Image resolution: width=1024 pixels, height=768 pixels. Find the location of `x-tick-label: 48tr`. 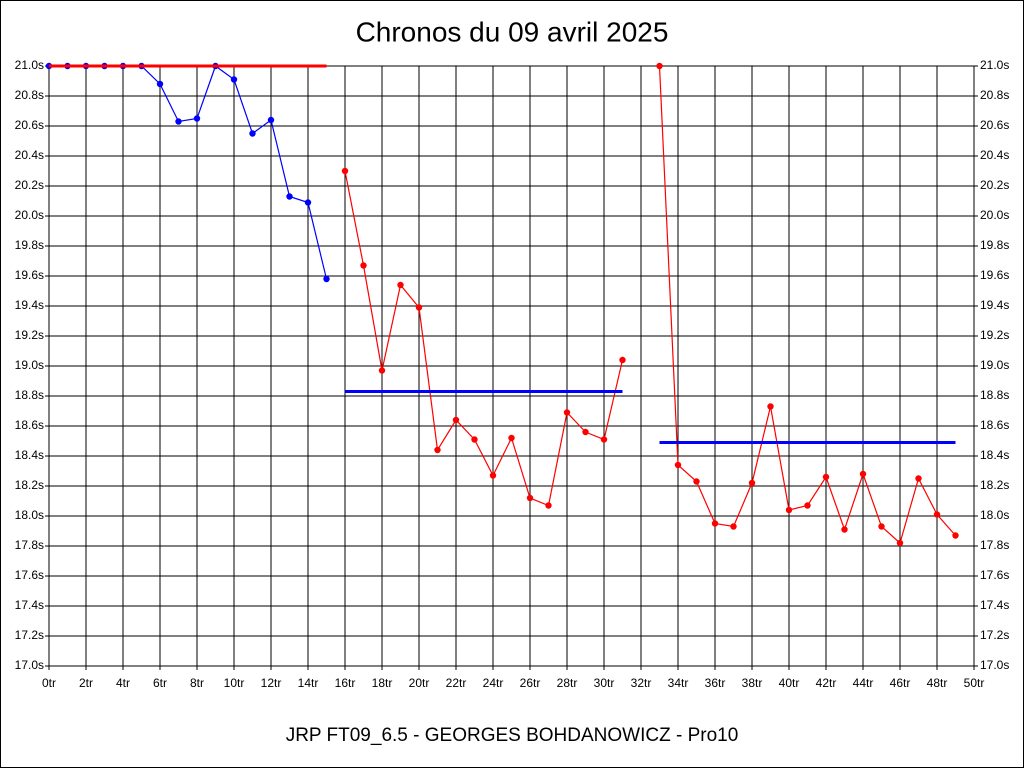

x-tick-label: 48tr is located at coordinates (937, 683).